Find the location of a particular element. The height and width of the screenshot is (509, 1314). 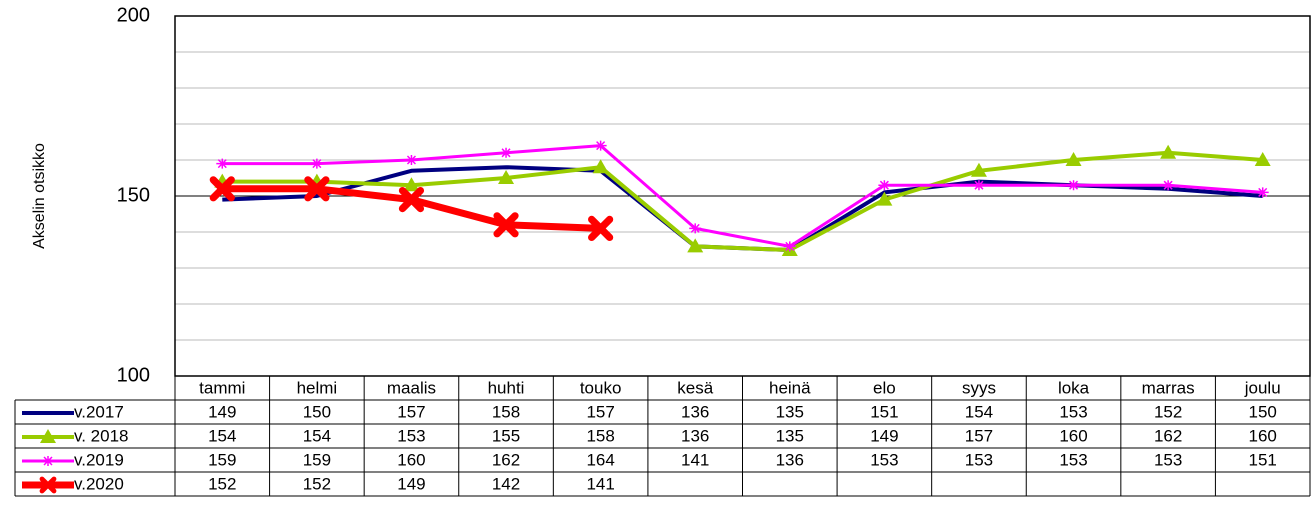

x-tick-label: marras is located at coordinates (1168, 387).